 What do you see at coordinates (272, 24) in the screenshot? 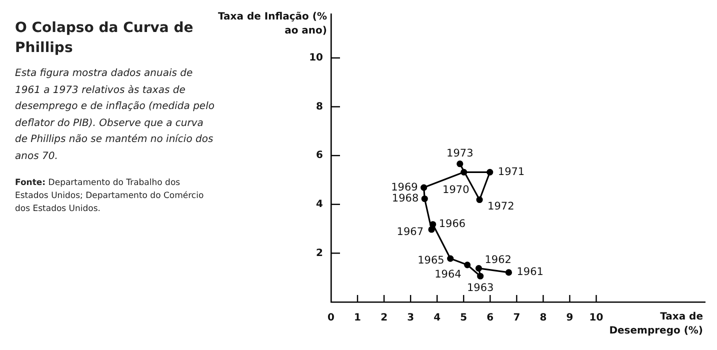
I see `y-axis-title: Taxa de Inflação (% ao ano)` at bounding box center [272, 24].